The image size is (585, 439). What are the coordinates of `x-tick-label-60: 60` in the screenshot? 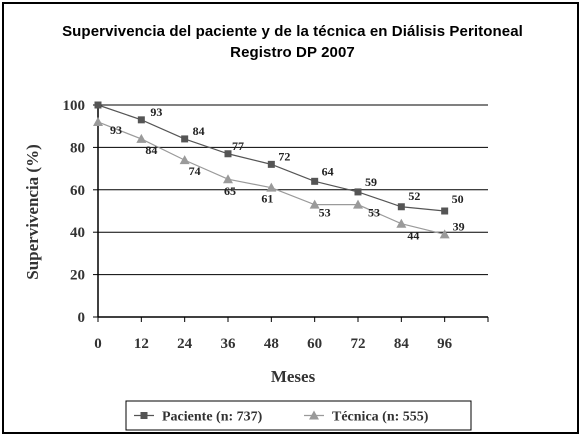 It's located at (314, 344).